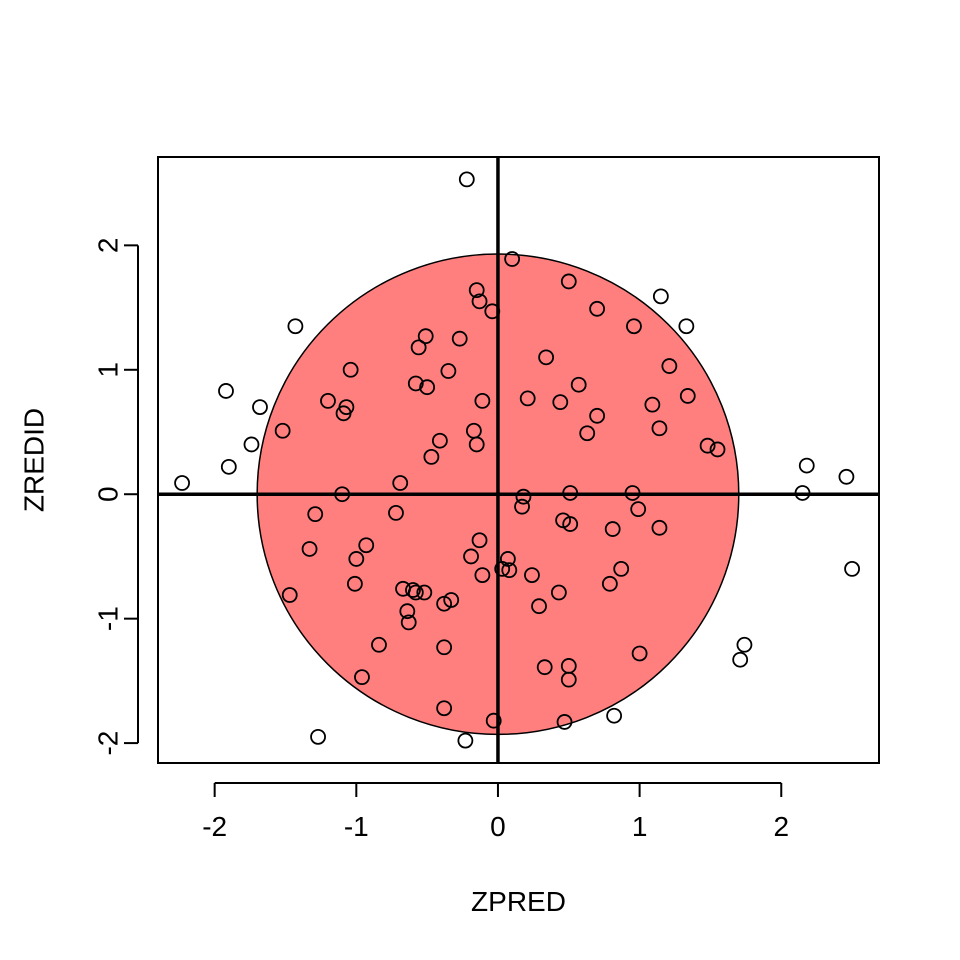 The height and width of the screenshot is (960, 960). What do you see at coordinates (781, 826) in the screenshot?
I see `x-tick-label: 2` at bounding box center [781, 826].